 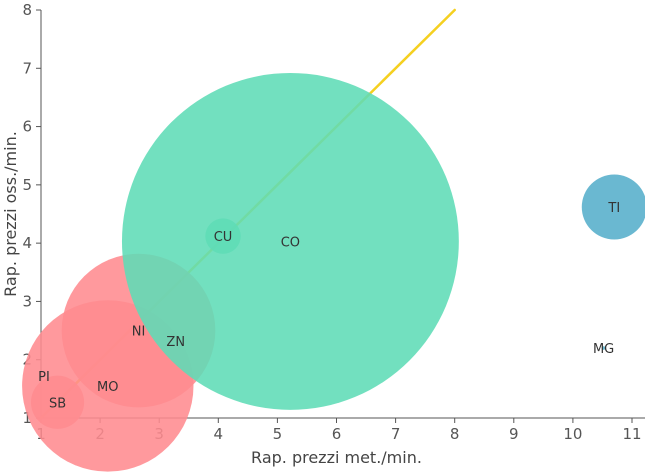 I want to click on bubble-label-mg: MG, so click(x=603, y=349).